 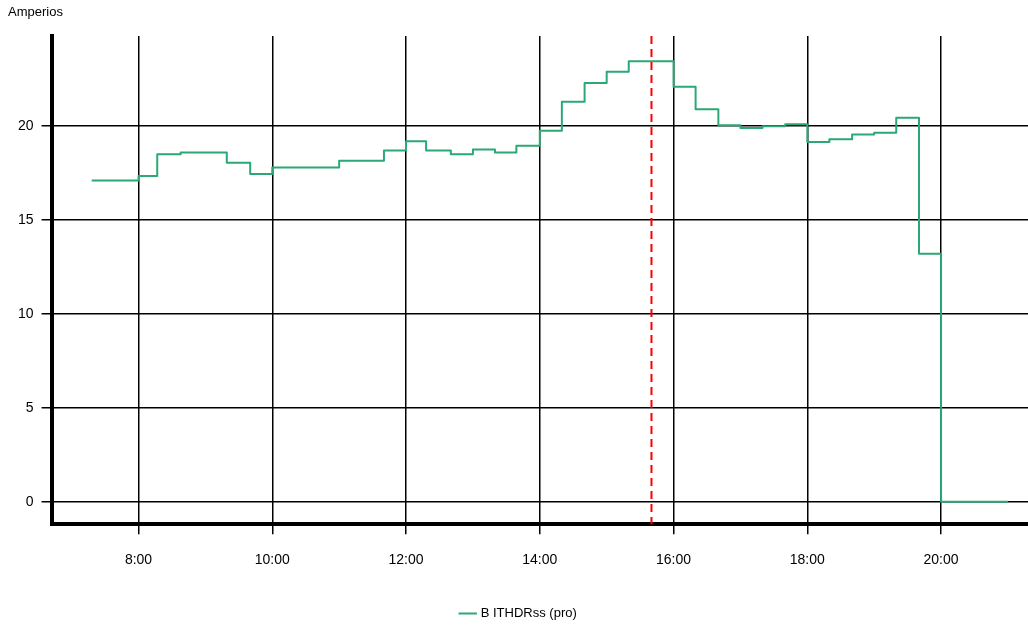 What do you see at coordinates (36, 12) in the screenshot?
I see `y-axis-title: Amperios` at bounding box center [36, 12].